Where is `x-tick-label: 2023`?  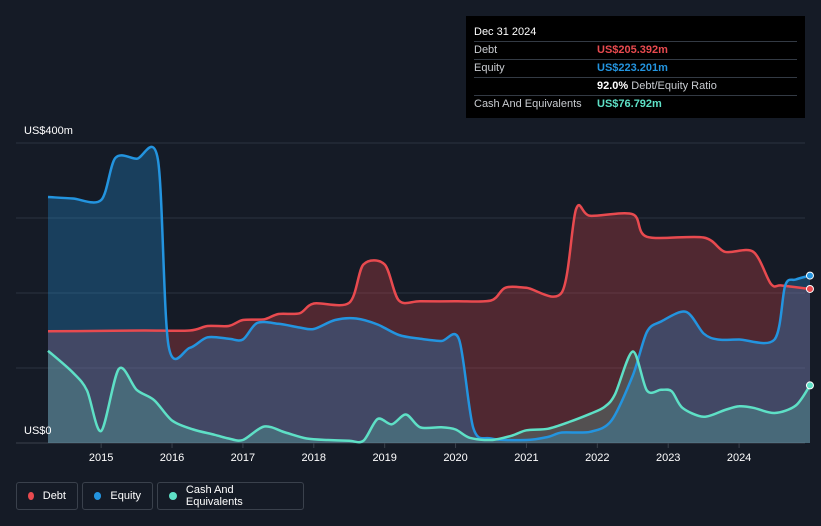 x-tick-label: 2023 is located at coordinates (668, 458).